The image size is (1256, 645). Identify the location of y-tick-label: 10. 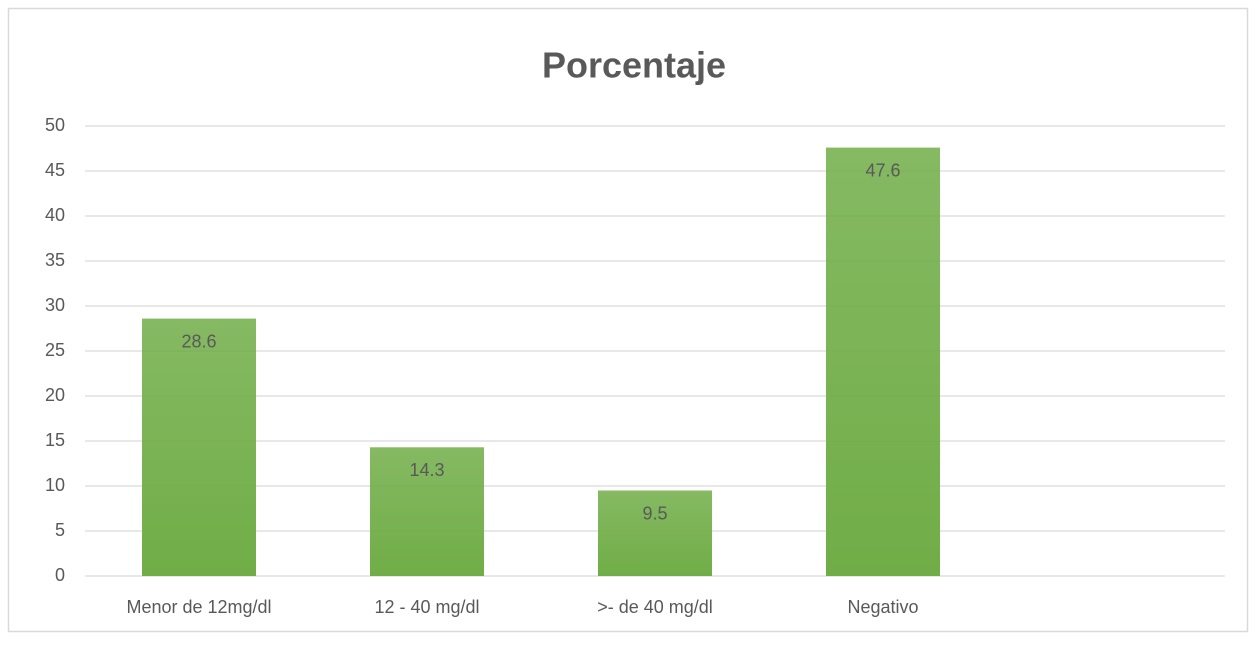
(55, 485).